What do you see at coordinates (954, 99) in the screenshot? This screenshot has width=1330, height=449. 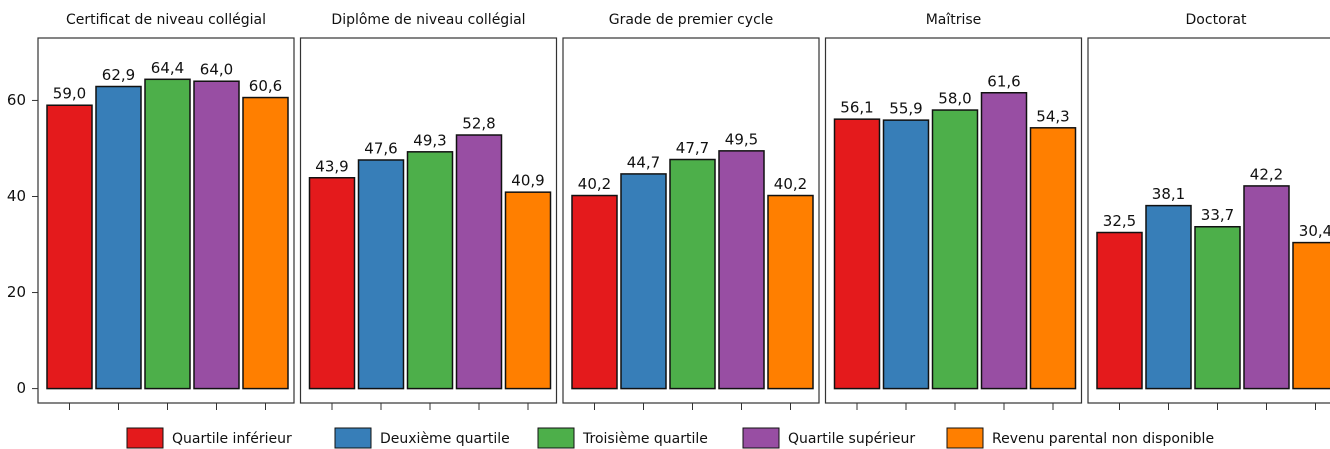 I see `value-label: 58,0` at bounding box center [954, 99].